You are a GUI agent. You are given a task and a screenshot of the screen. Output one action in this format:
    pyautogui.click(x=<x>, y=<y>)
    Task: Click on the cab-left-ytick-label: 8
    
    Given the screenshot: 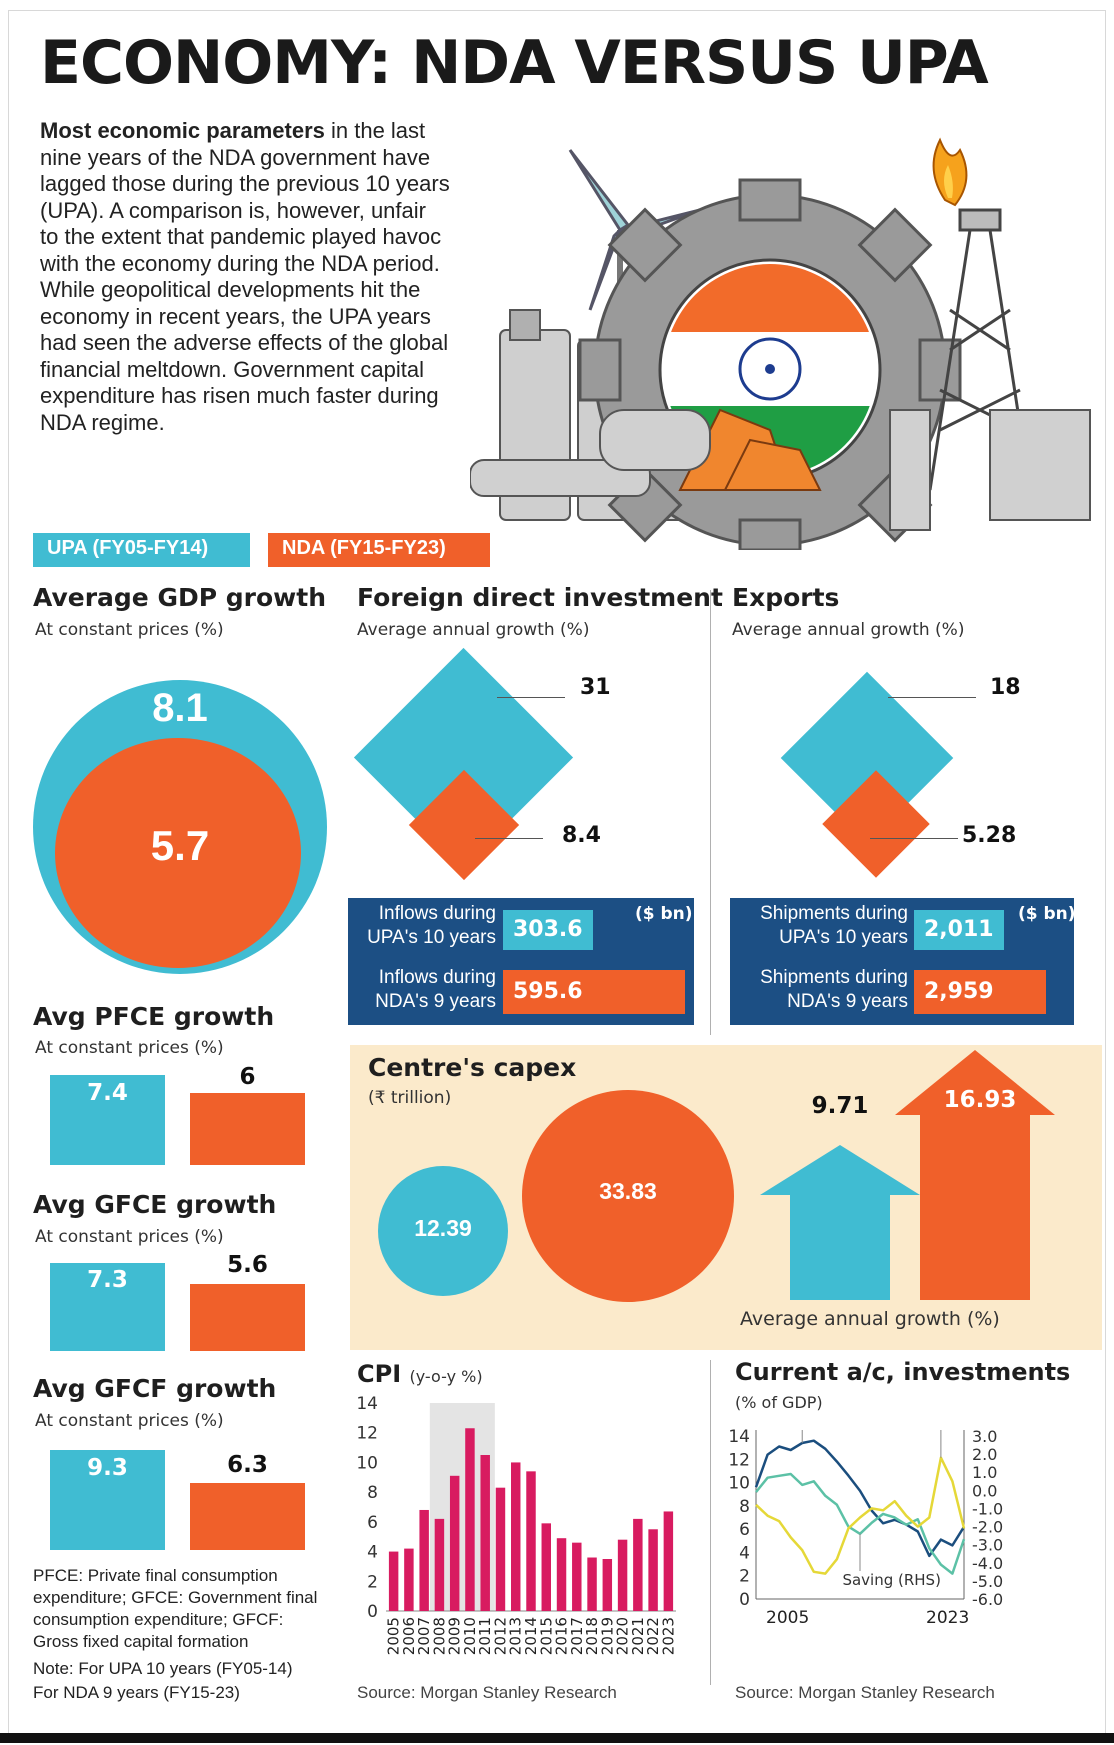 What is the action you would take?
    pyautogui.click(x=744, y=1507)
    